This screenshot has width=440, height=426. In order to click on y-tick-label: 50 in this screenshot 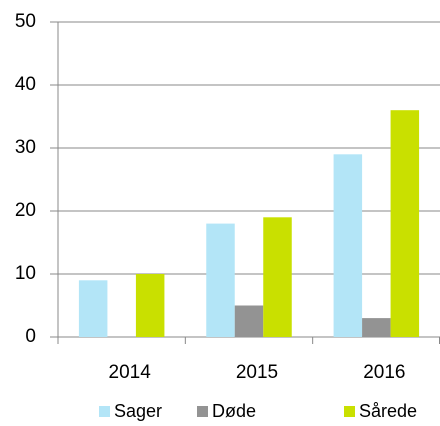, I will do `click(25, 21)`.